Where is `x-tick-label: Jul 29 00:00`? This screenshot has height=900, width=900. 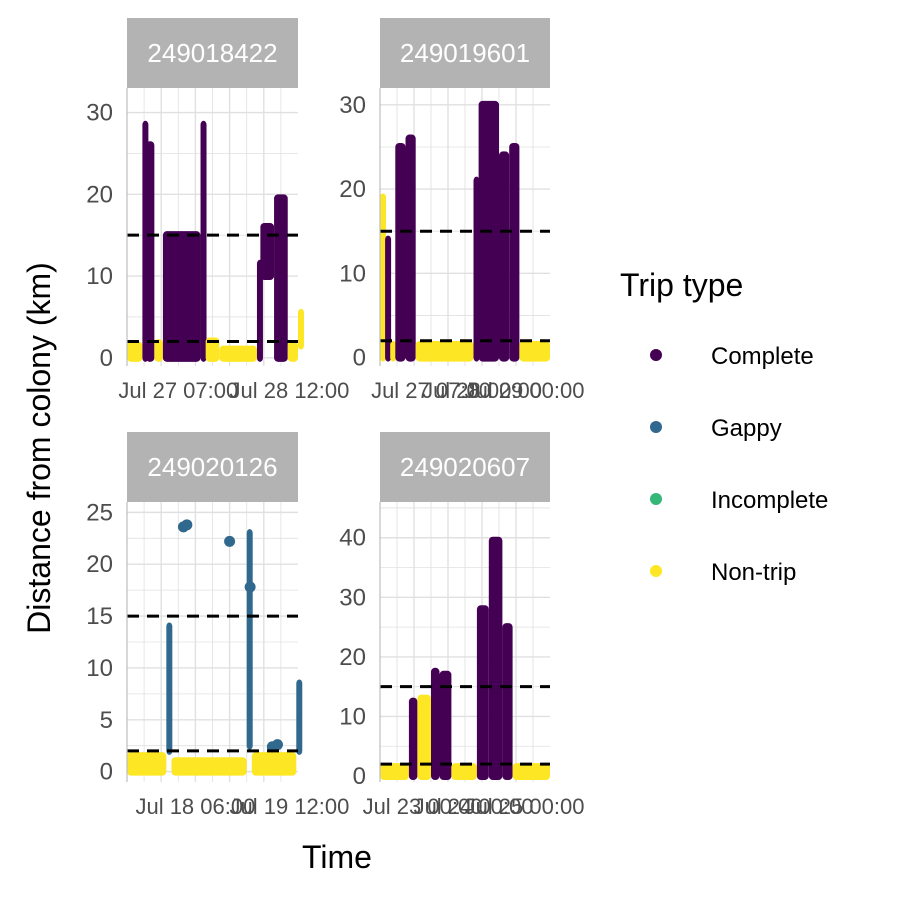 x-tick-label: Jul 29 00:00 is located at coordinates (525, 390).